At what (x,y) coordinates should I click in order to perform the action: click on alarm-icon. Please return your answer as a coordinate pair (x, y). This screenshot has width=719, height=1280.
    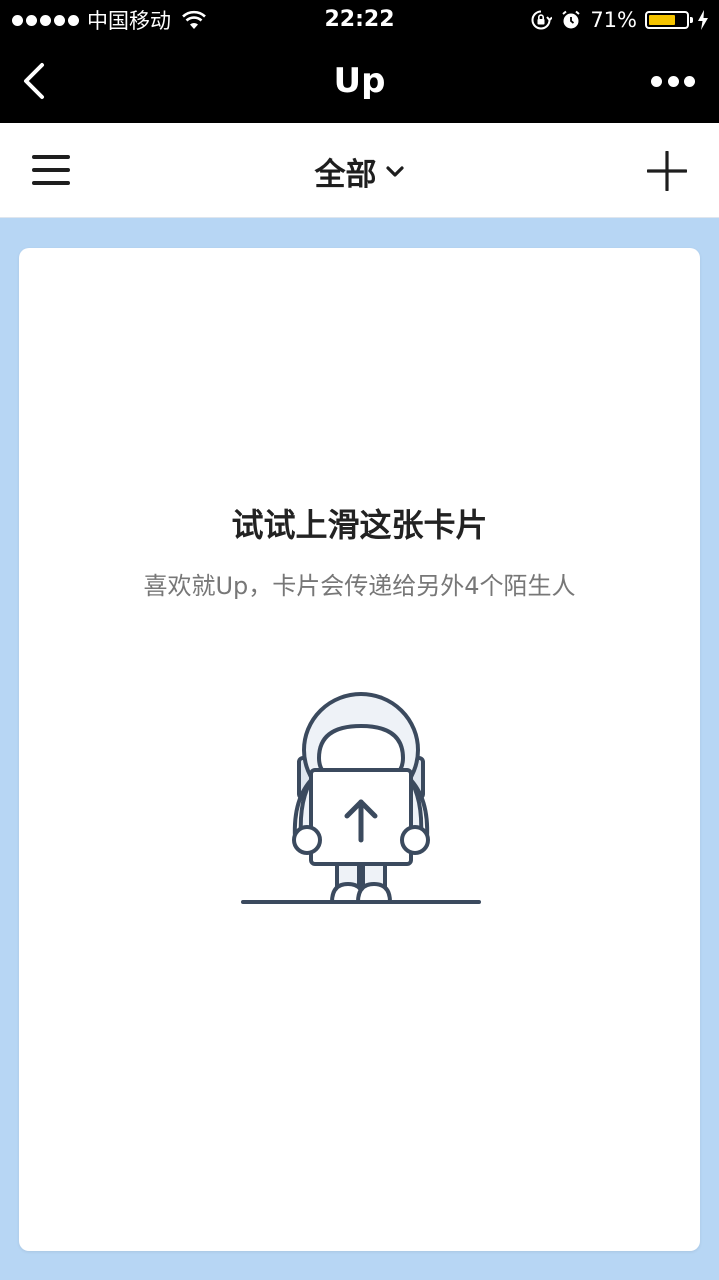
    Looking at the image, I should click on (571, 19).